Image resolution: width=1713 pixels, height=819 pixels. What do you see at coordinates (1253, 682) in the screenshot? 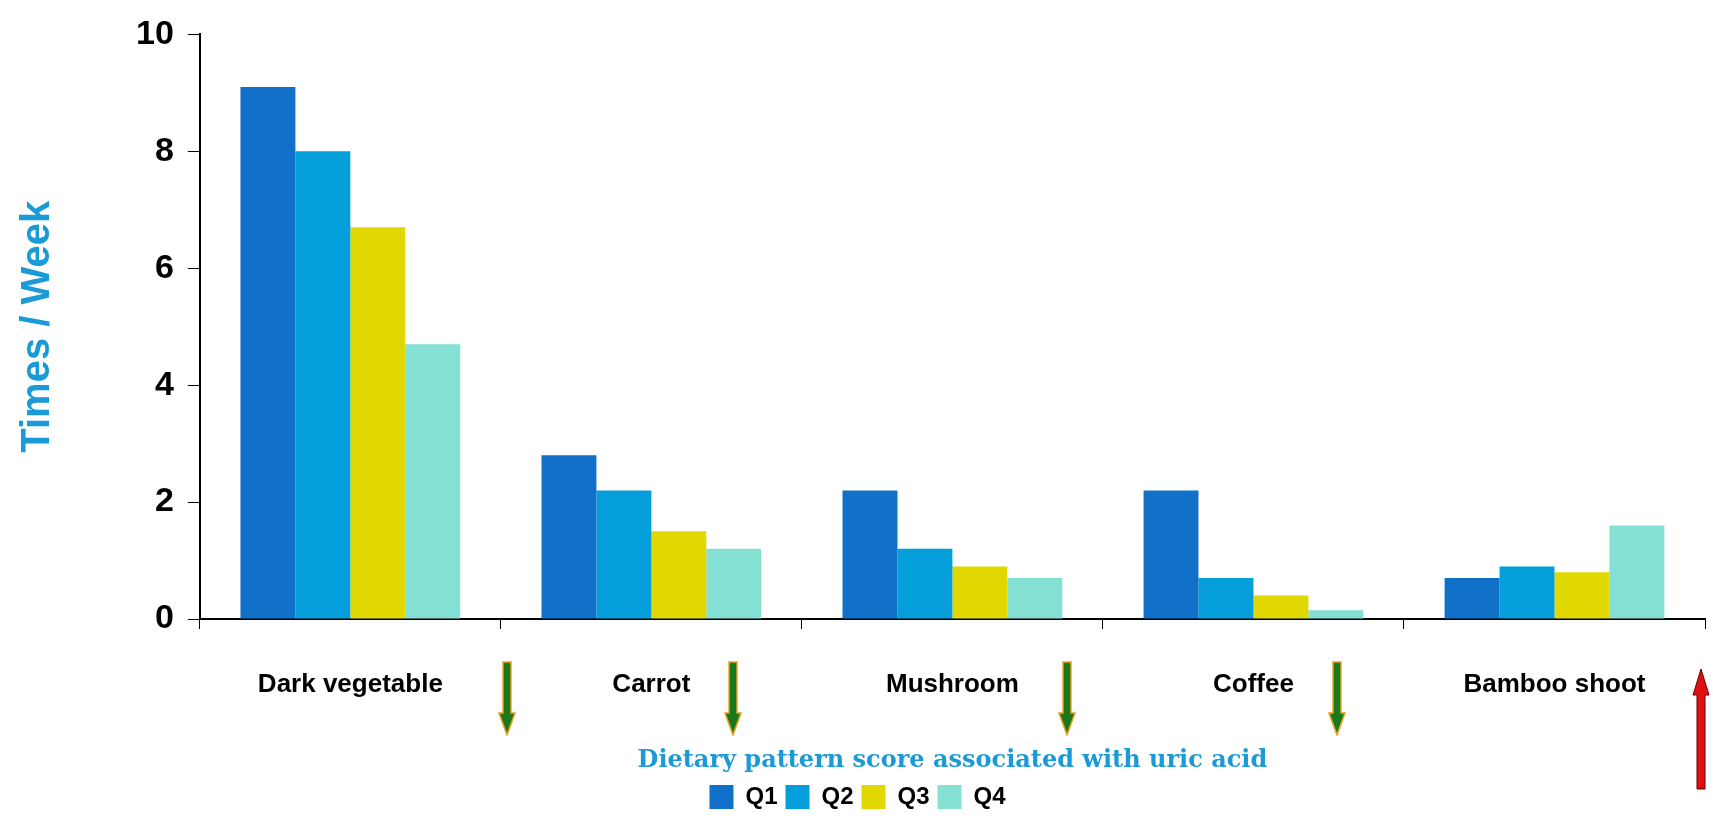
I see `x-tick-label: Coffee` at bounding box center [1253, 682].